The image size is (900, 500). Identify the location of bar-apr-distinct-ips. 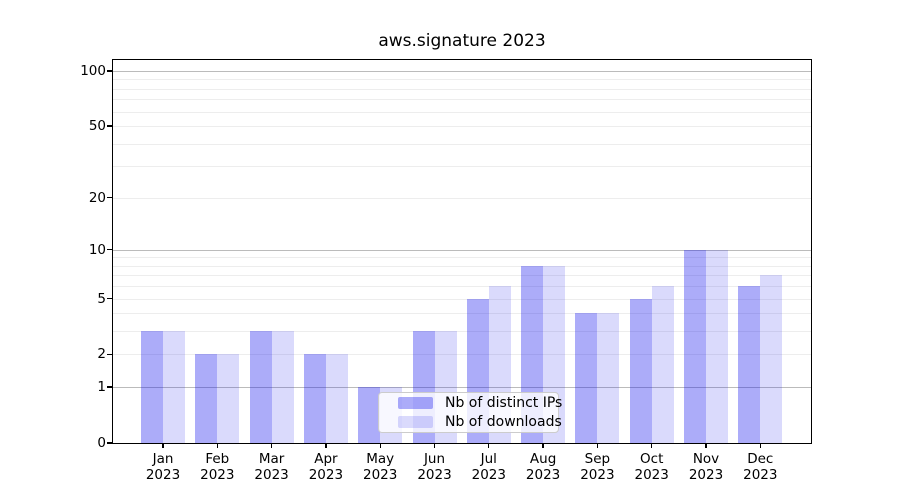
(314, 398).